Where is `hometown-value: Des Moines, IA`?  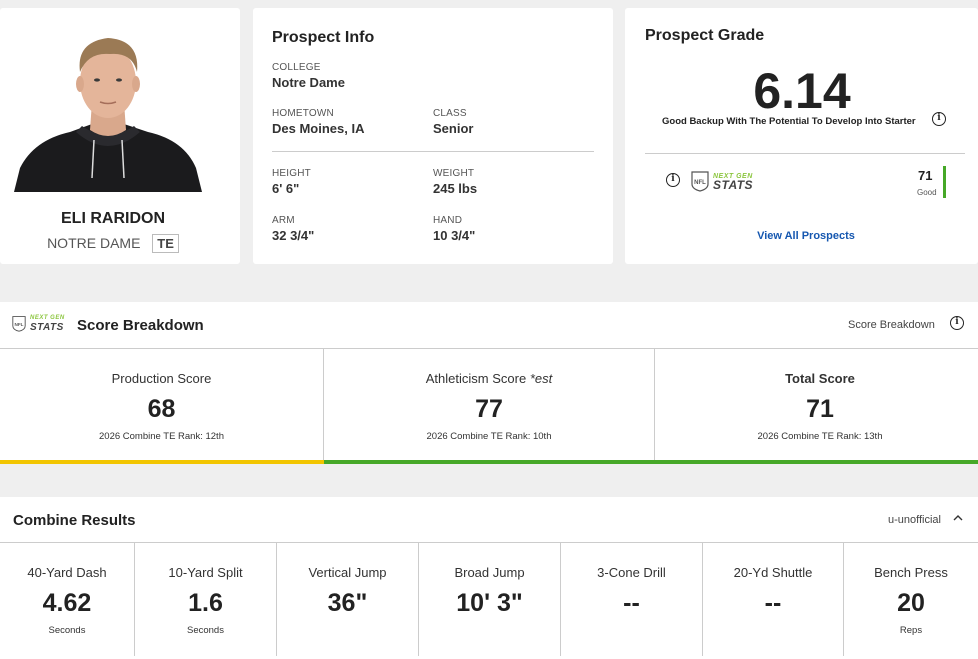 hometown-value: Des Moines, IA is located at coordinates (318, 128).